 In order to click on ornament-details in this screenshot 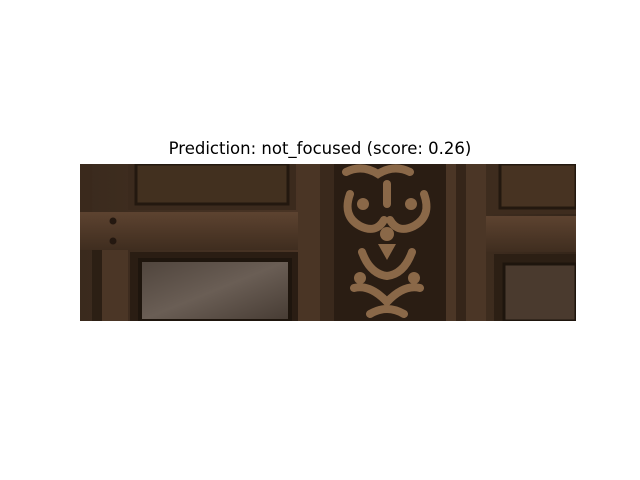, I will do `click(387, 241)`.